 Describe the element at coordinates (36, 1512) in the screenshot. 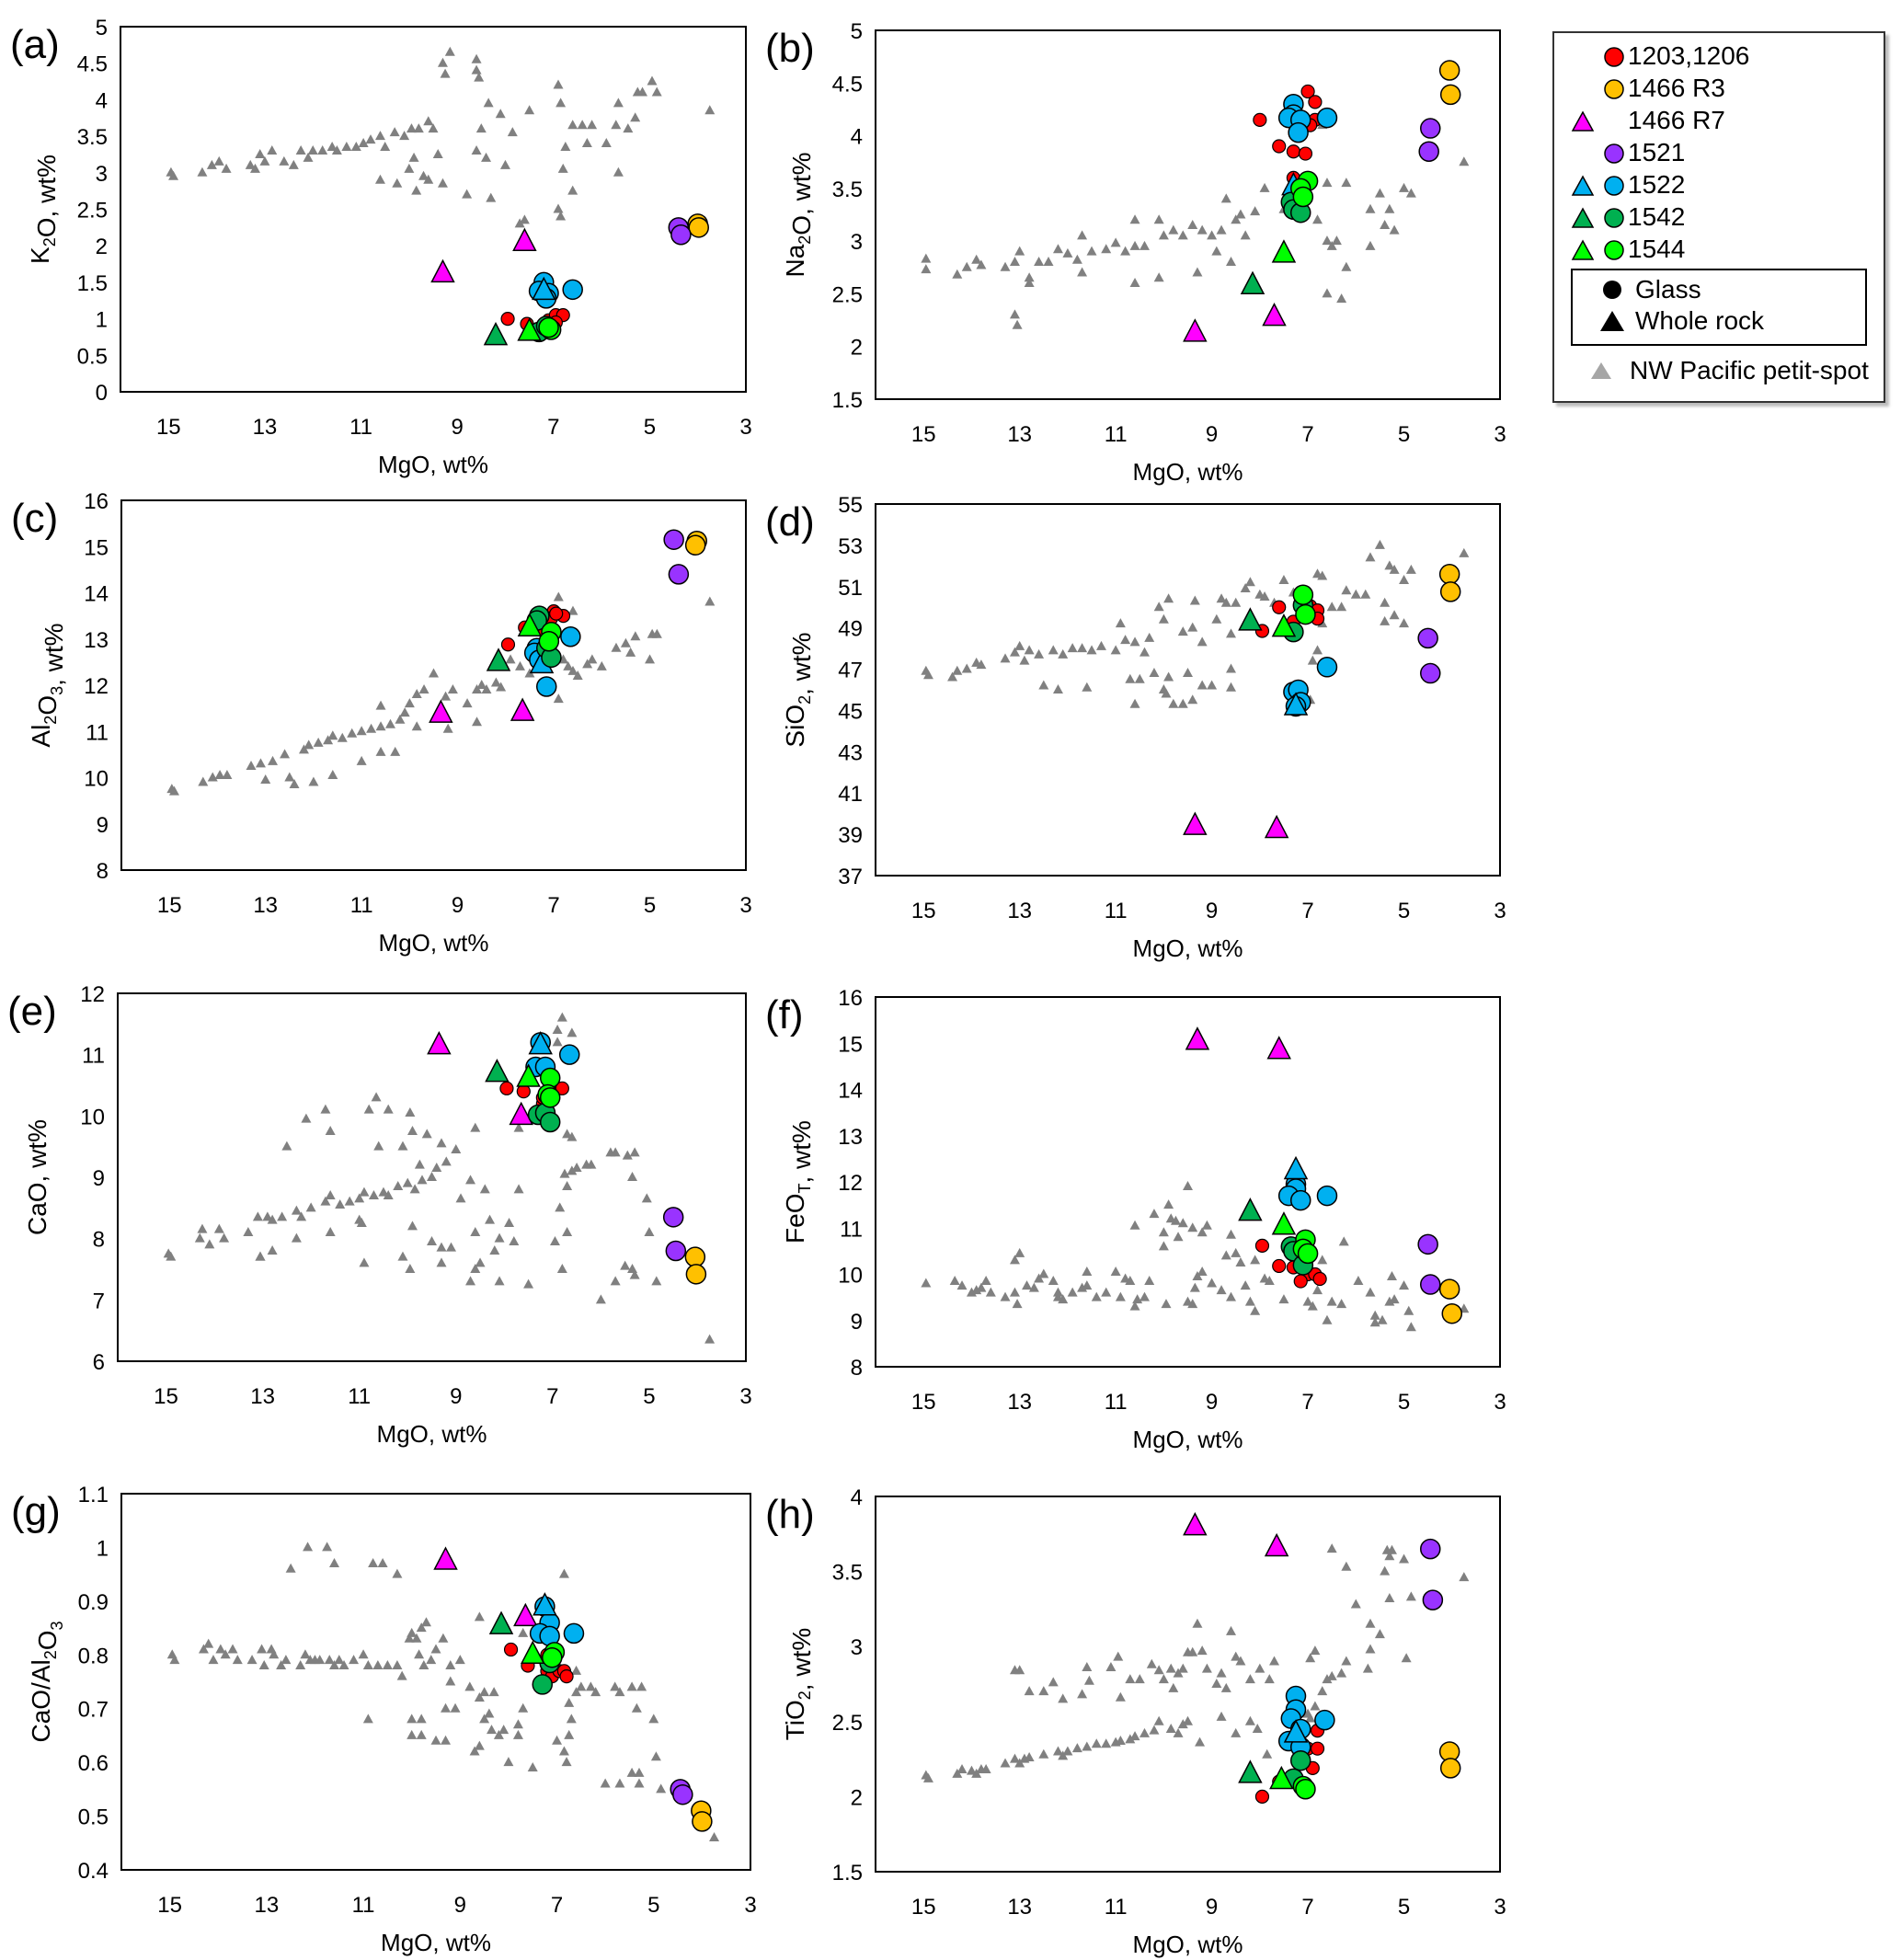

I see `panel-label: (g)` at that location.